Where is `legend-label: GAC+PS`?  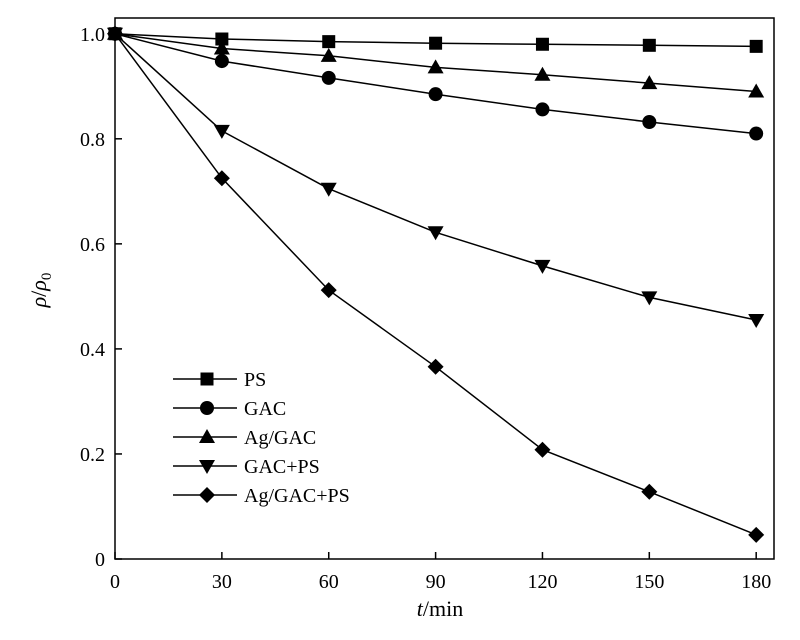
legend-label: GAC+PS is located at coordinates (282, 467).